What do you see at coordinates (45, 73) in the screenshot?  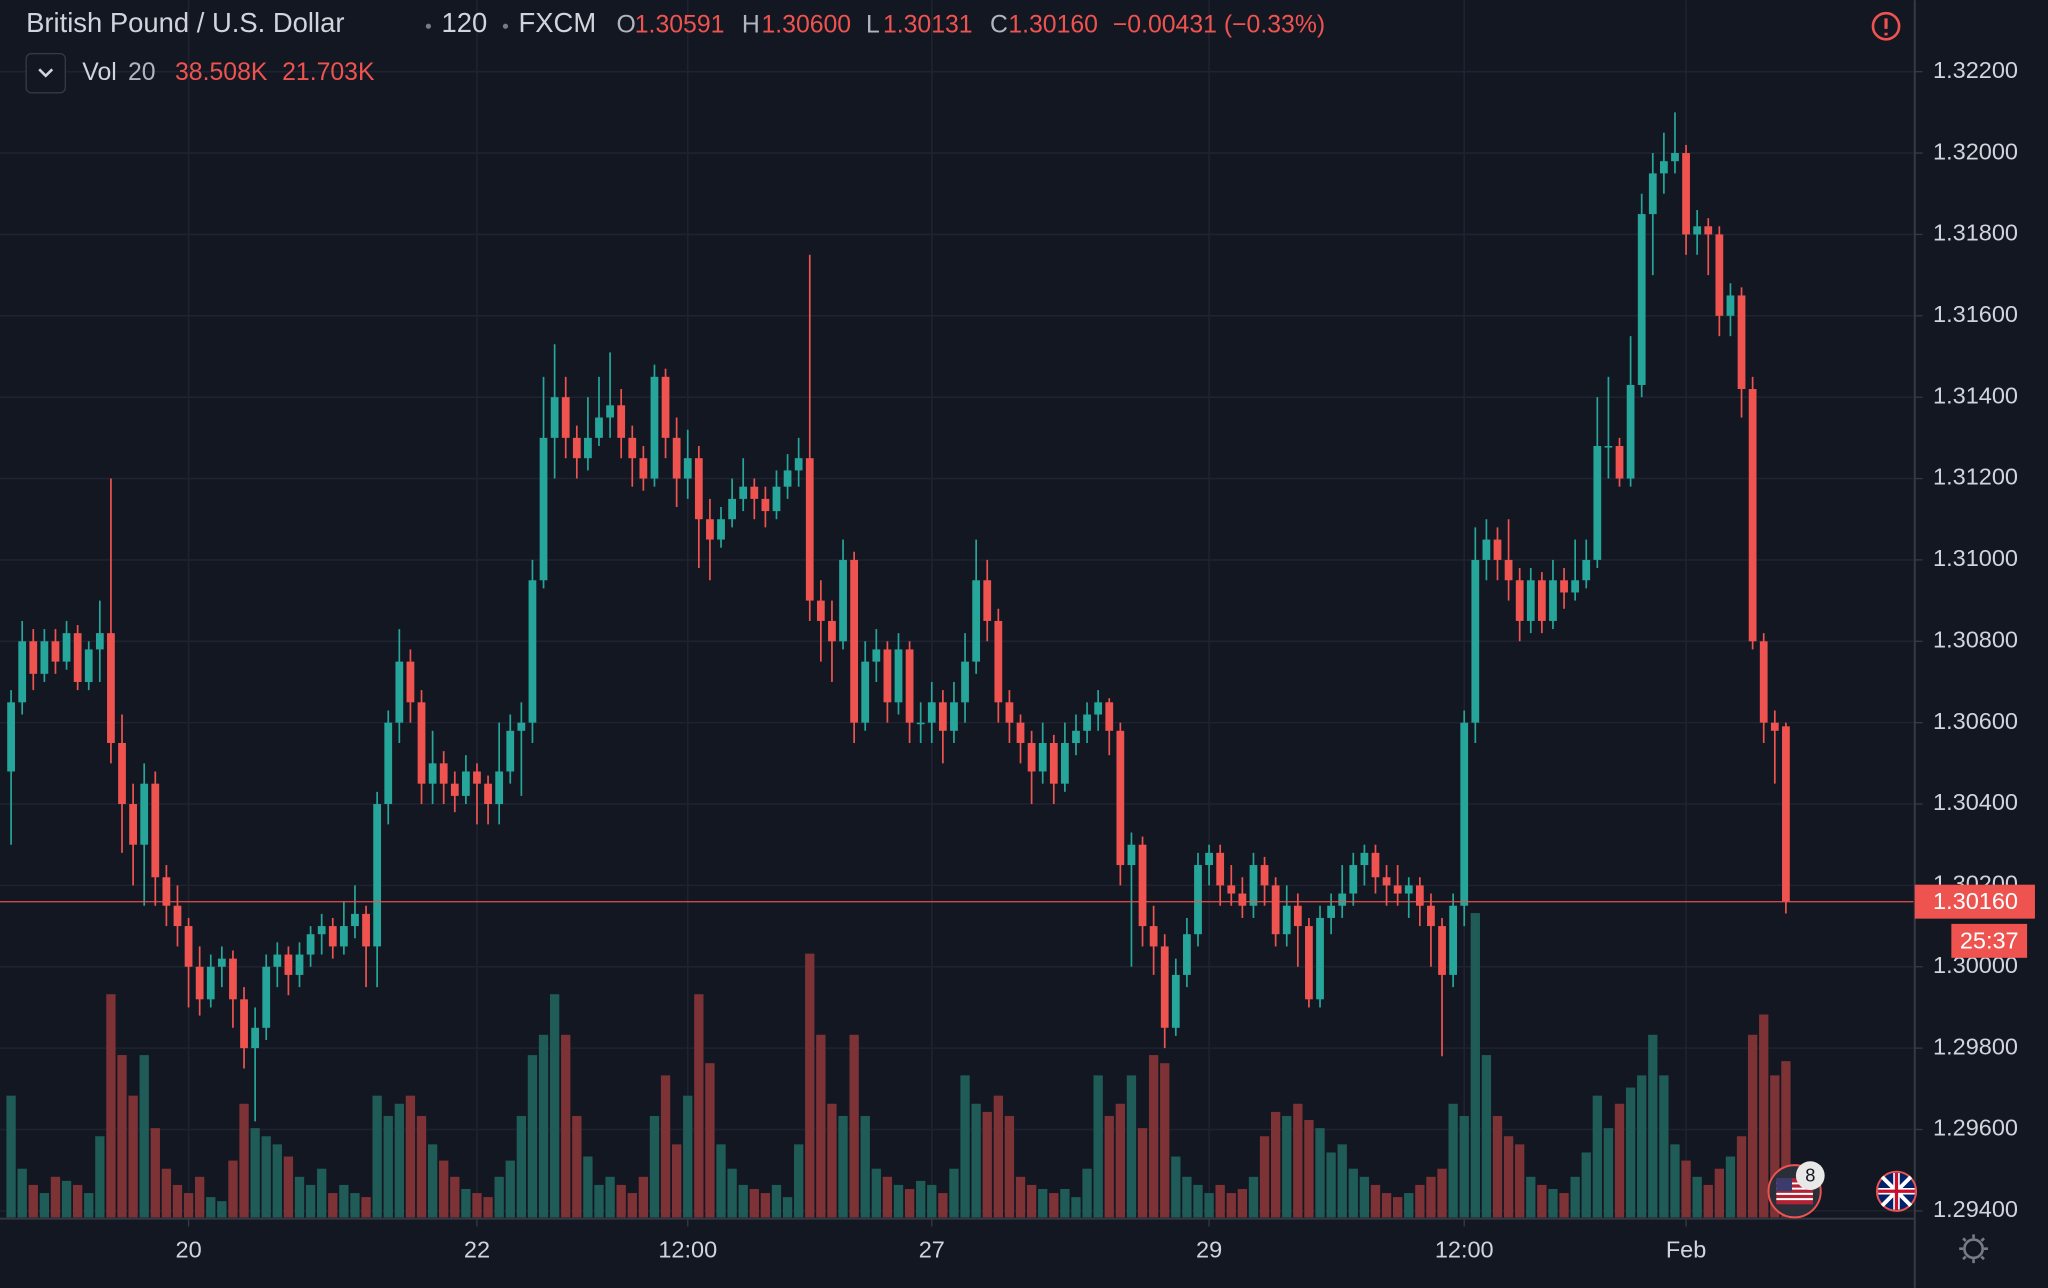 I see `collapse-button` at bounding box center [45, 73].